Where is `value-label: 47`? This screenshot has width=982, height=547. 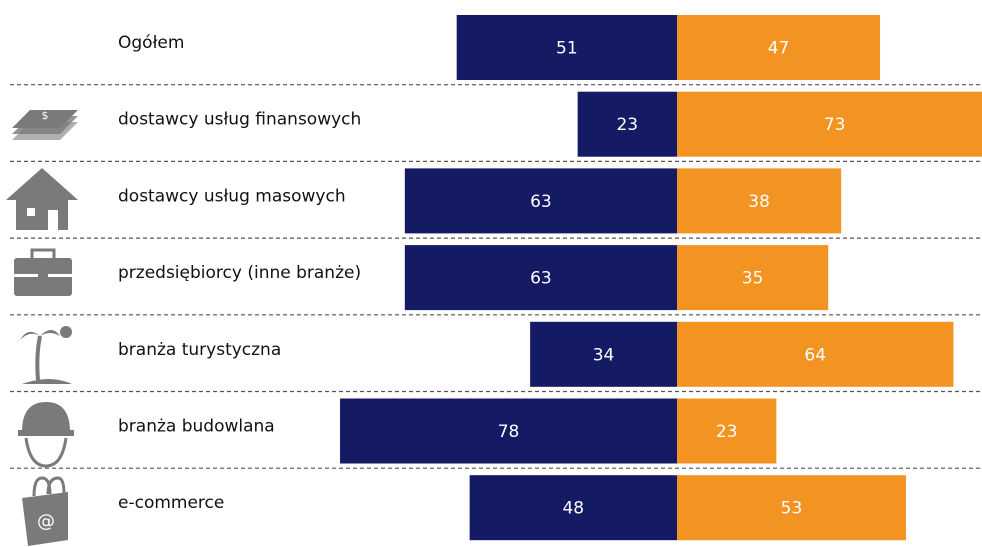 value-label: 47 is located at coordinates (779, 49).